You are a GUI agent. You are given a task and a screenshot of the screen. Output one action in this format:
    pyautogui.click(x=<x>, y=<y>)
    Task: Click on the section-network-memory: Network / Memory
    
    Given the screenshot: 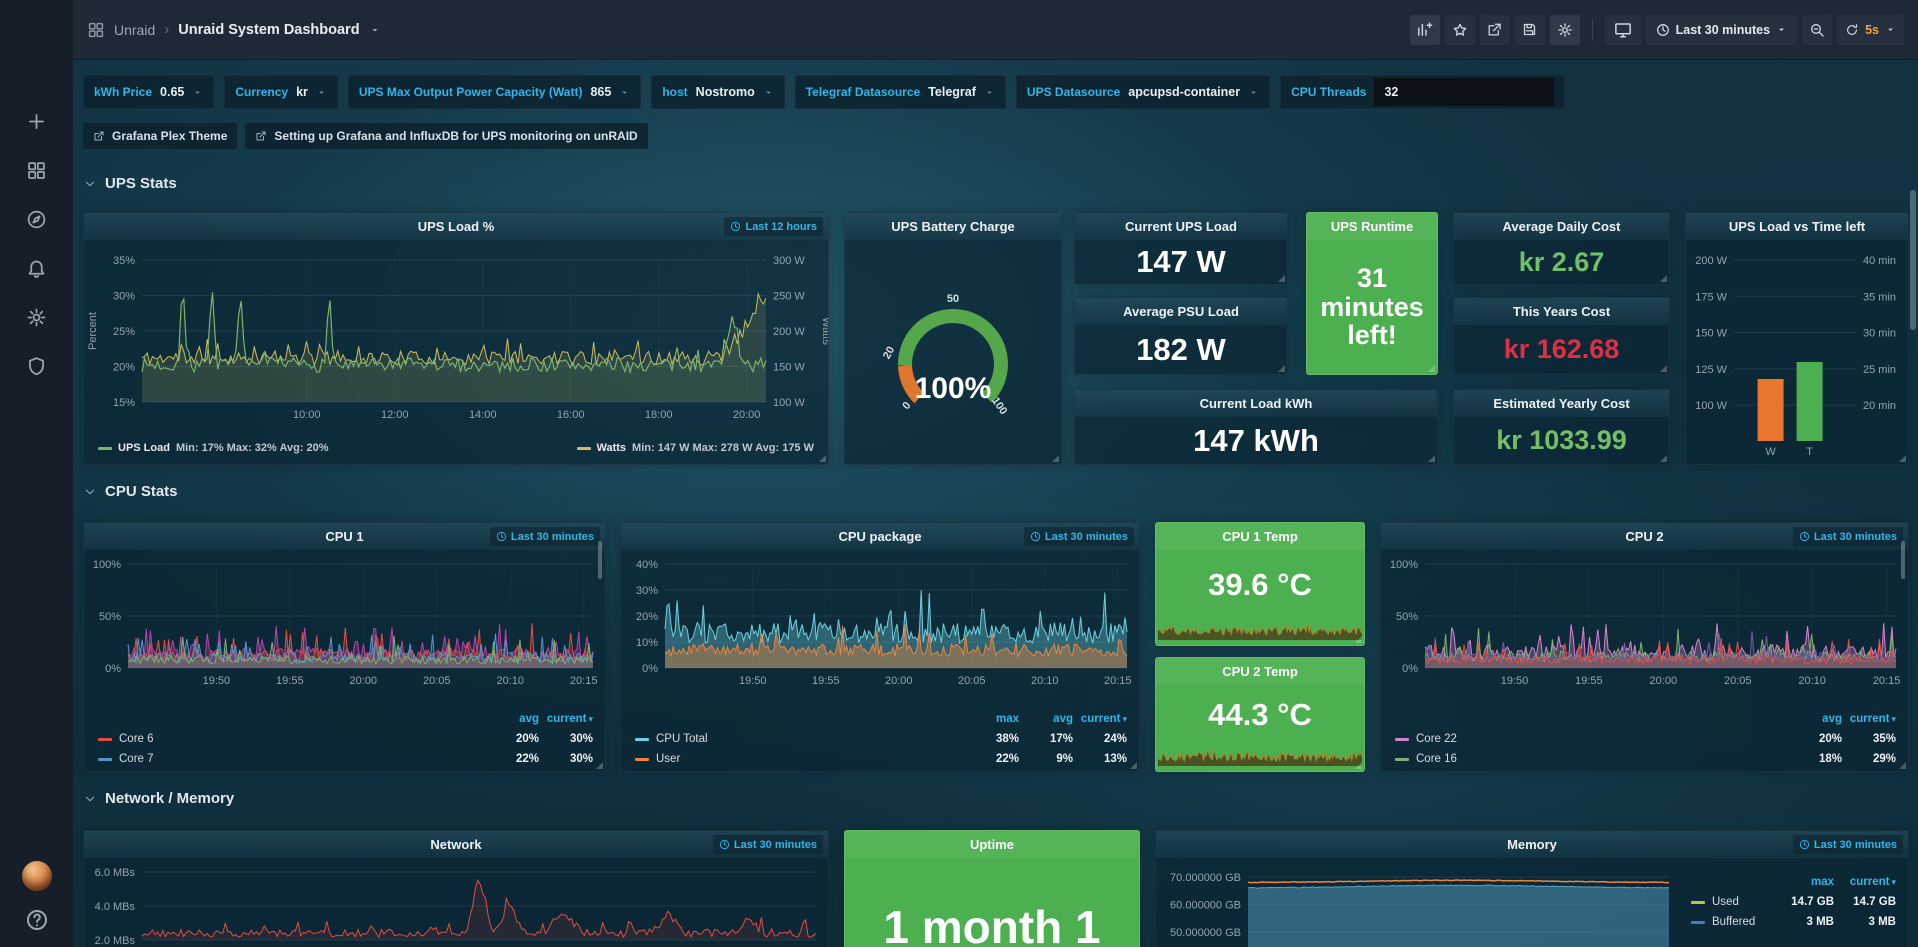 What is the action you would take?
    pyautogui.click(x=158, y=798)
    